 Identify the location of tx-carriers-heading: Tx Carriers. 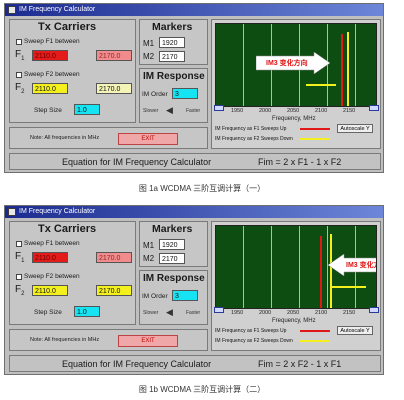
(67, 229).